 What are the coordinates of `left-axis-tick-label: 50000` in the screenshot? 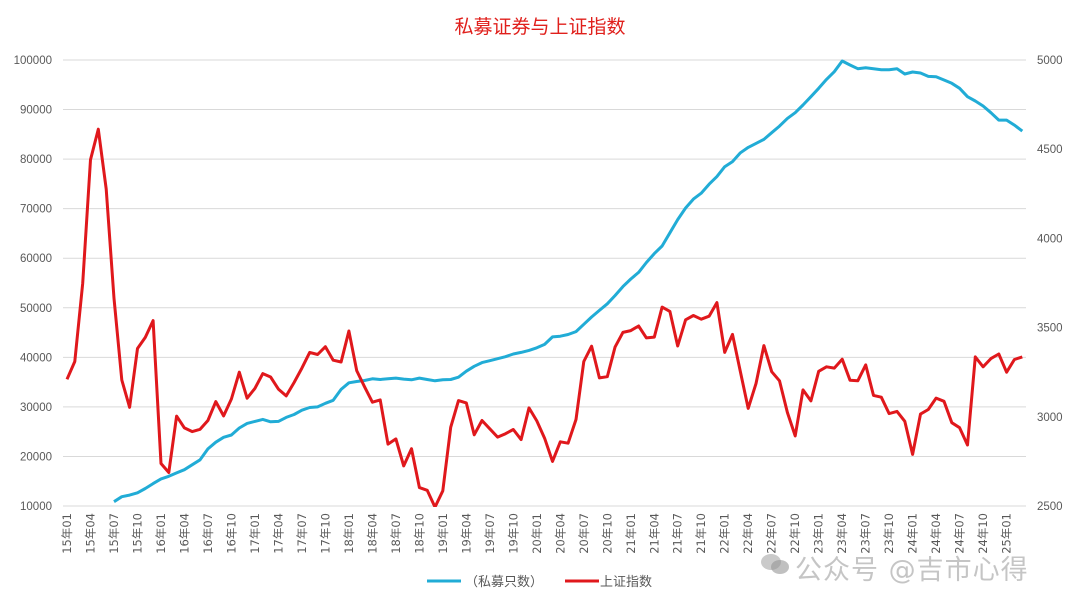 It's located at (36, 309).